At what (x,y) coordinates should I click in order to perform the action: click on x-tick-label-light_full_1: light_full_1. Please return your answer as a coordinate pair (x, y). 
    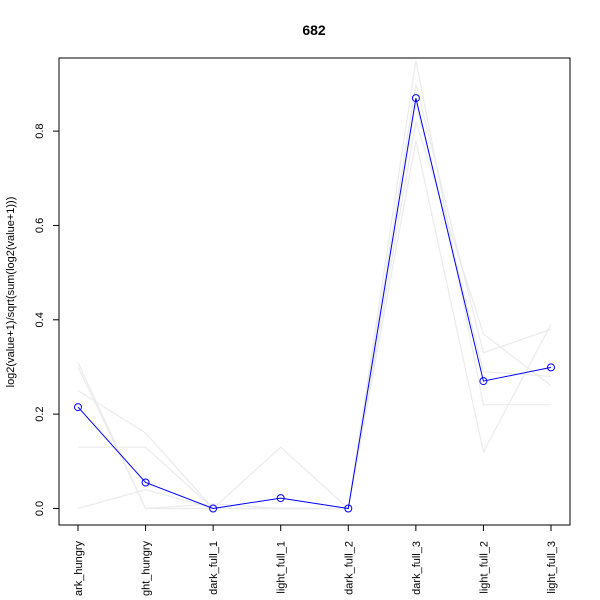
    Looking at the image, I should click on (282, 567).